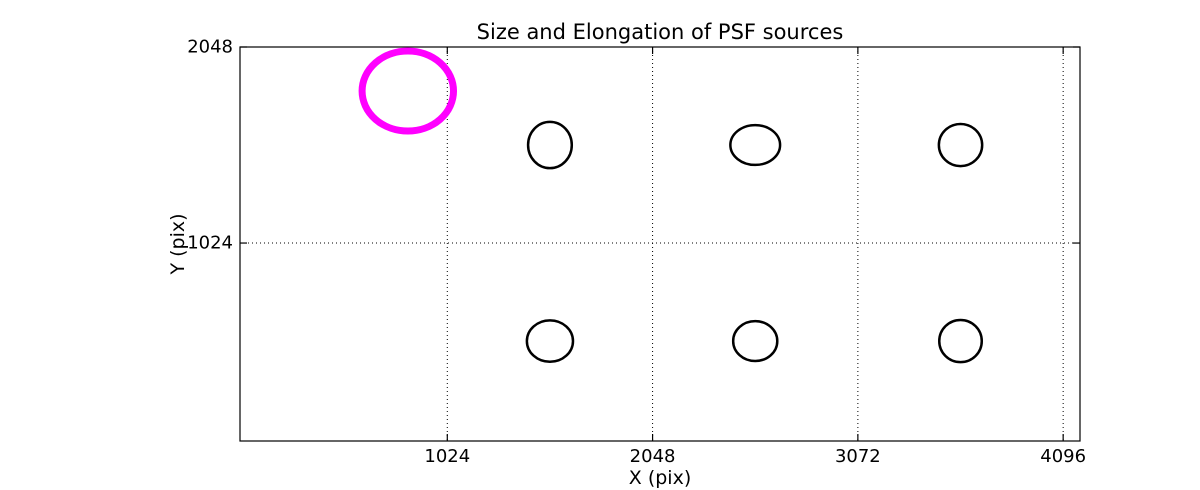 The image size is (1200, 490). I want to click on y-tick-label-2048: 2048, so click(210, 47).